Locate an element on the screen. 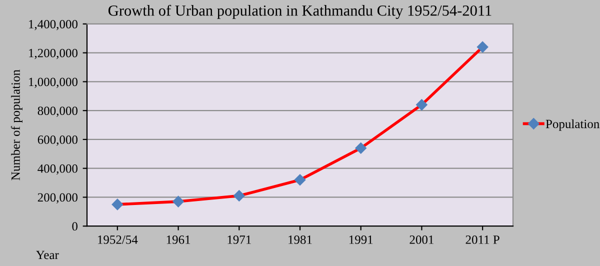 Image resolution: width=600 pixels, height=266 pixels. x-tick-label: 1971 is located at coordinates (239, 240).